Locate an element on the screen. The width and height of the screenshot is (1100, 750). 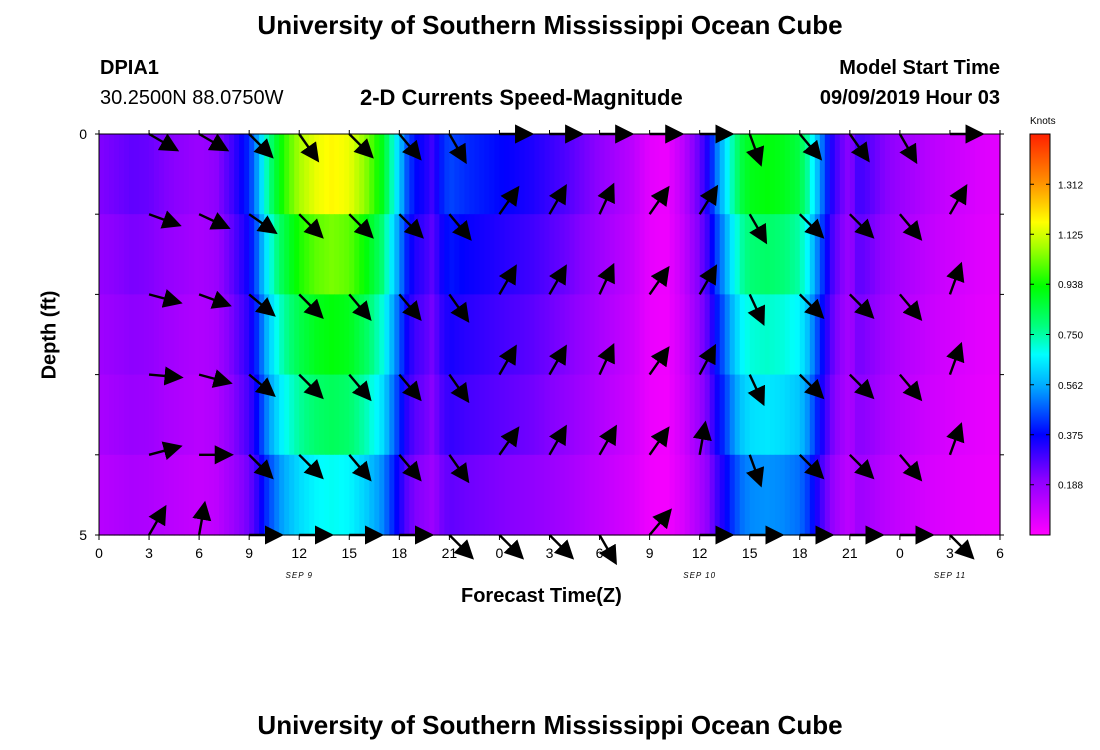
x-tick-label: 3 is located at coordinates (149, 553).